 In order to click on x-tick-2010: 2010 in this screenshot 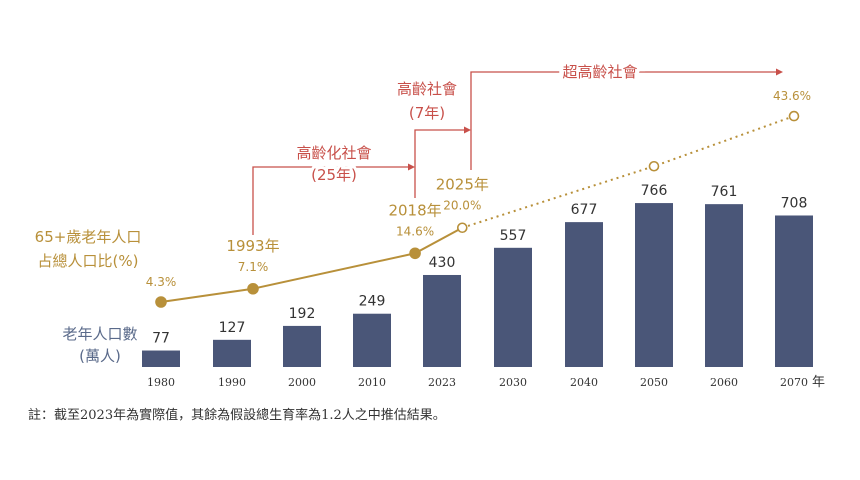, I will do `click(372, 382)`.